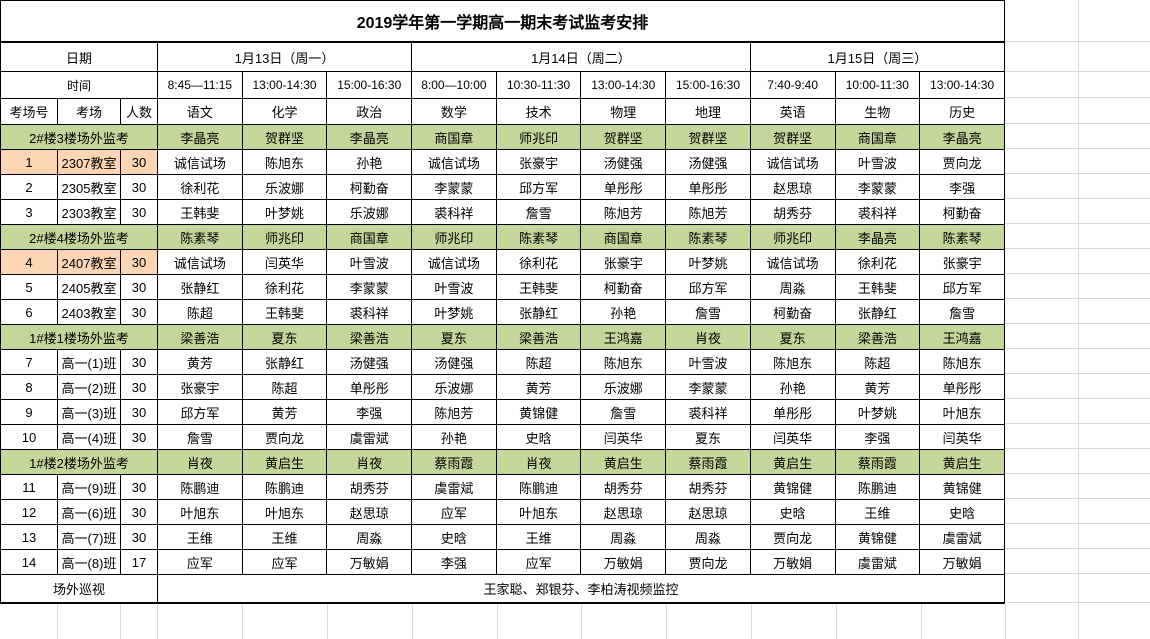 Image resolution: width=1150 pixels, height=639 pixels. Describe the element at coordinates (284, 56) in the screenshot. I see `date-header-cell: 1月13日（周一）` at that location.